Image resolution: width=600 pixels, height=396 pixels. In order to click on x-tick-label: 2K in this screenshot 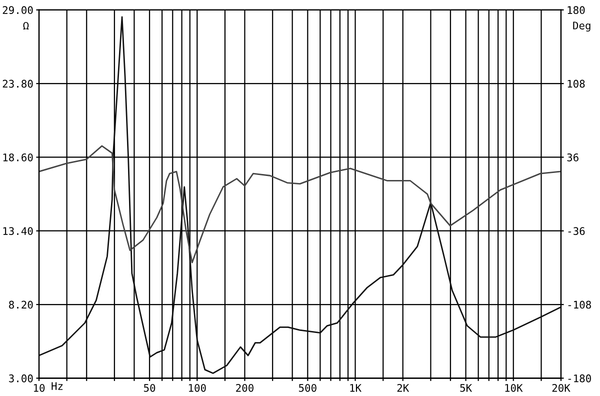, I will do `click(403, 388)`.